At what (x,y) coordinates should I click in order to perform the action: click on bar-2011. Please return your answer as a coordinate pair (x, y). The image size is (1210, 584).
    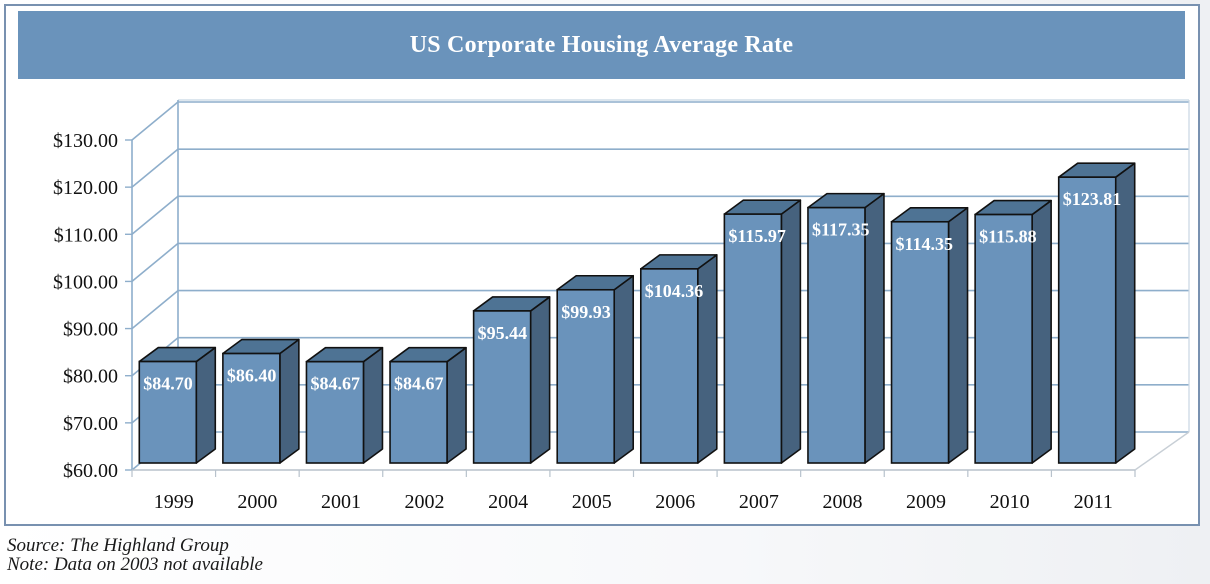
    Looking at the image, I should click on (1096, 313).